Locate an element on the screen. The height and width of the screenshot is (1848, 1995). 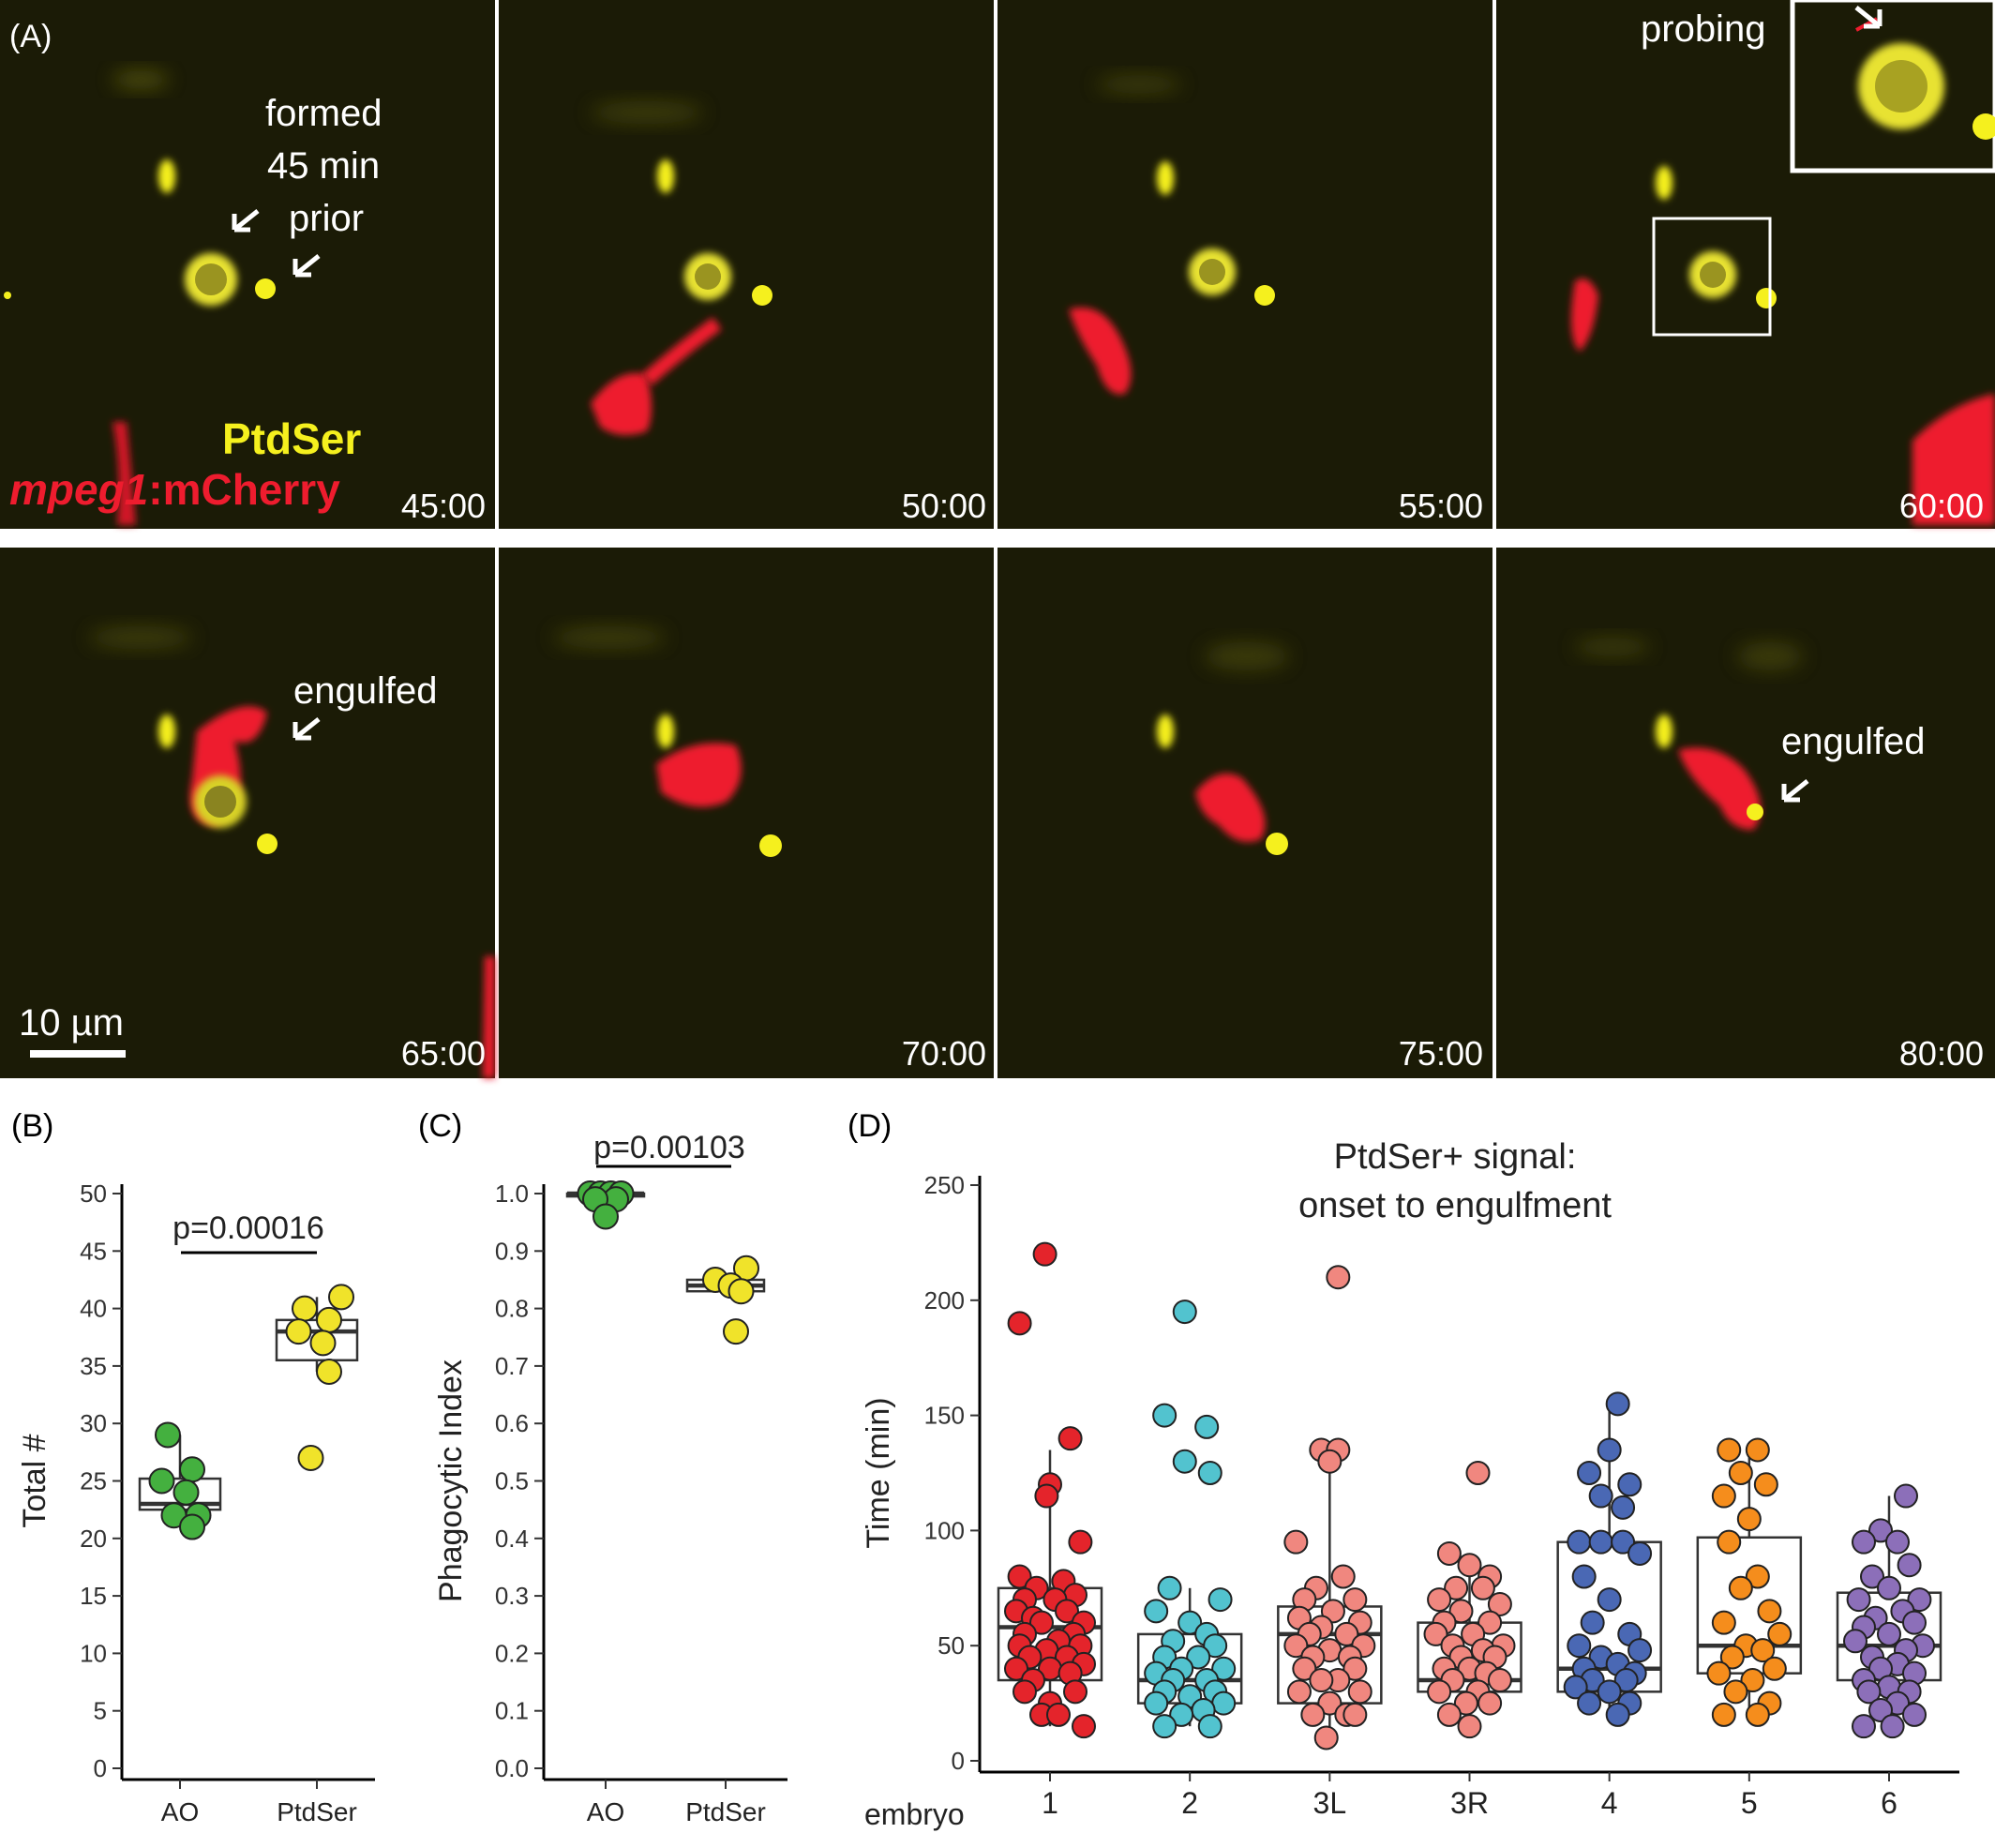
y-tick-label: 0.8 is located at coordinates (512, 1309).